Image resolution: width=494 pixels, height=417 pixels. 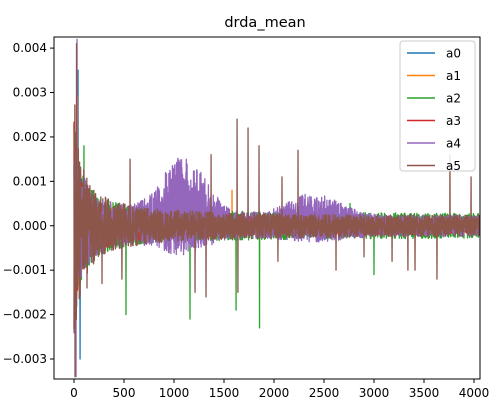 I want to click on x-tick-label: 1000, so click(x=174, y=393).